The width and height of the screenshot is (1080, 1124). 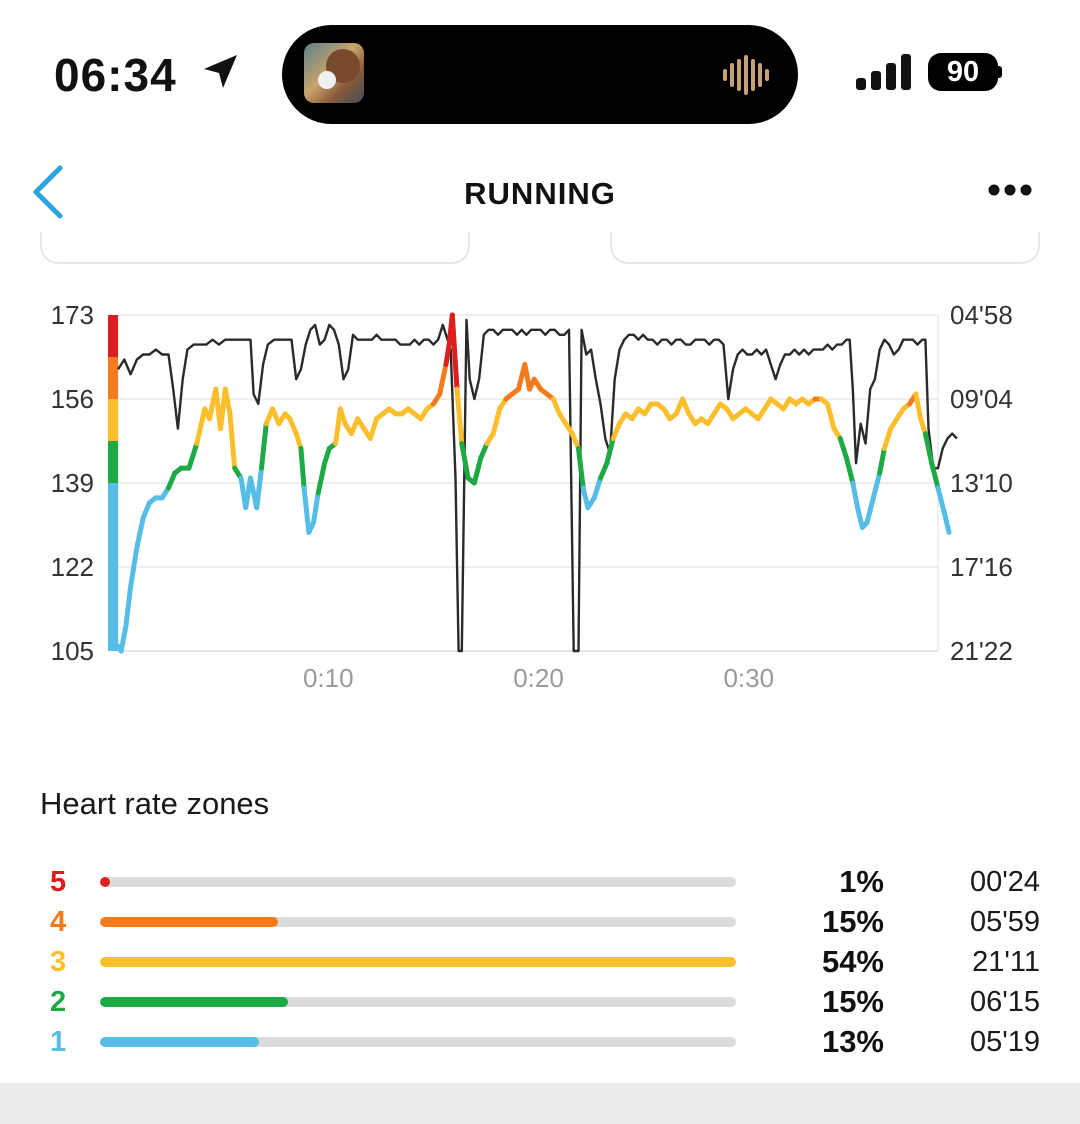 I want to click on left-axis-tick-label: 105, so click(x=72, y=651).